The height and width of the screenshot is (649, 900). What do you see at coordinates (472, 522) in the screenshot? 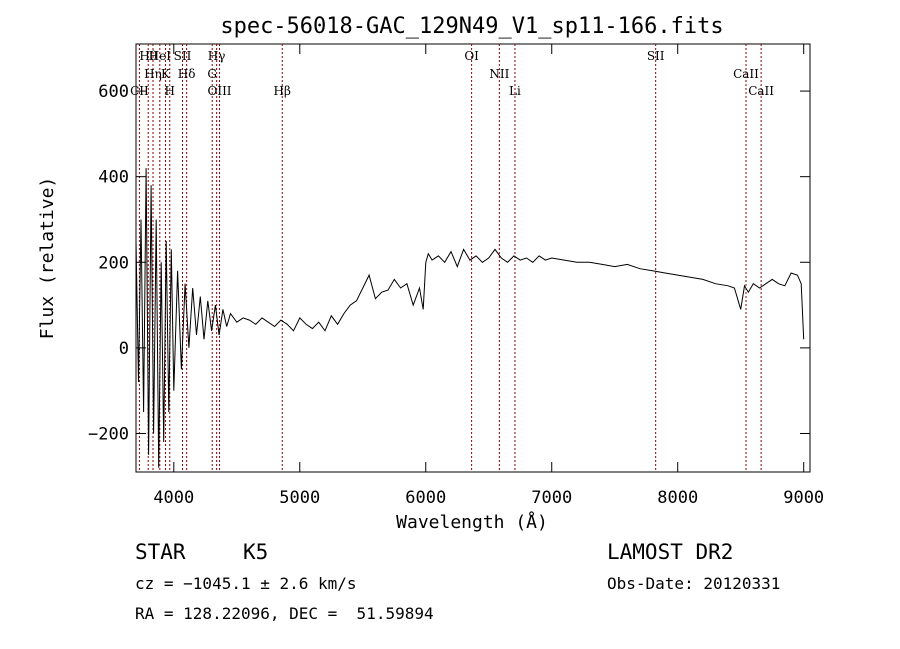
I see `x-axis-label: Wavelength (Å)` at bounding box center [472, 522].